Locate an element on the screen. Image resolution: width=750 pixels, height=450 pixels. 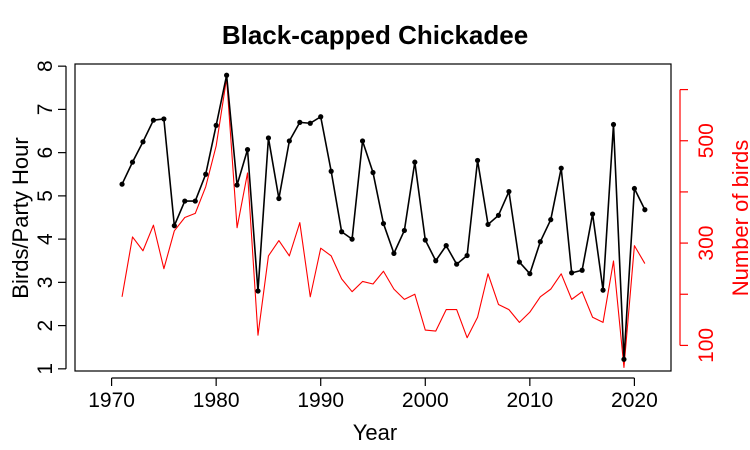
y-tick-label: 1 is located at coordinates (45, 369).